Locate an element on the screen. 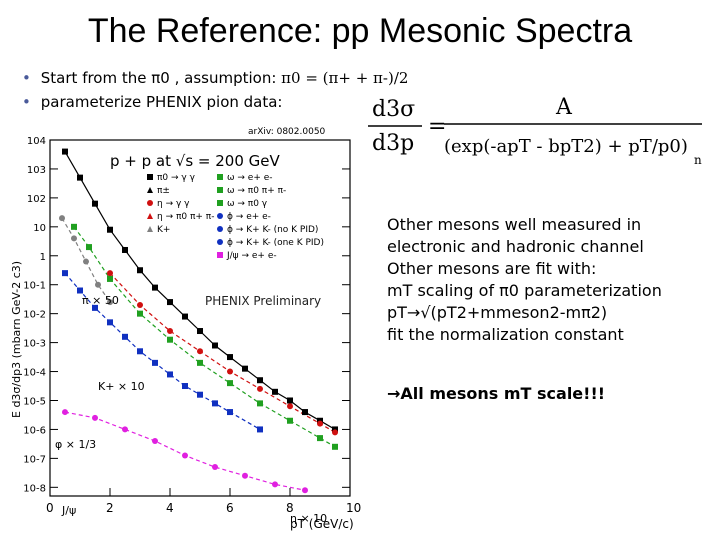 This screenshot has height=540, width=720. y-tick-label: 1 is located at coordinates (43, 257).